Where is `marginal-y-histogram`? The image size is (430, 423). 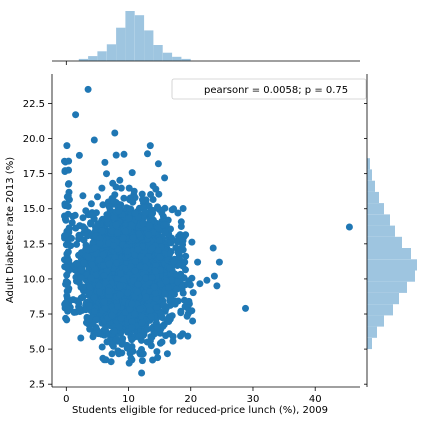 marginal-y-histogram is located at coordinates (390, 244).